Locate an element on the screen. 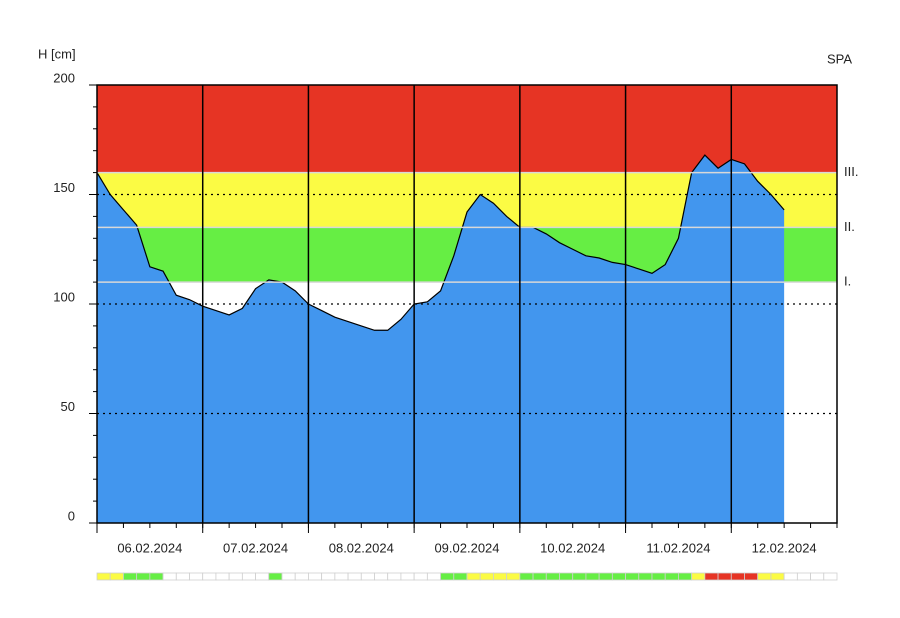 Image resolution: width=900 pixels, height=618 pixels. threshold-label: I. is located at coordinates (847, 281).